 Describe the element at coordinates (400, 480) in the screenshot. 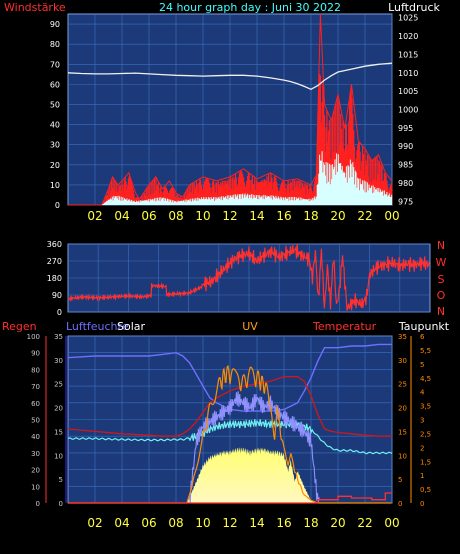

I see `temperature-tick-label: 5` at that location.